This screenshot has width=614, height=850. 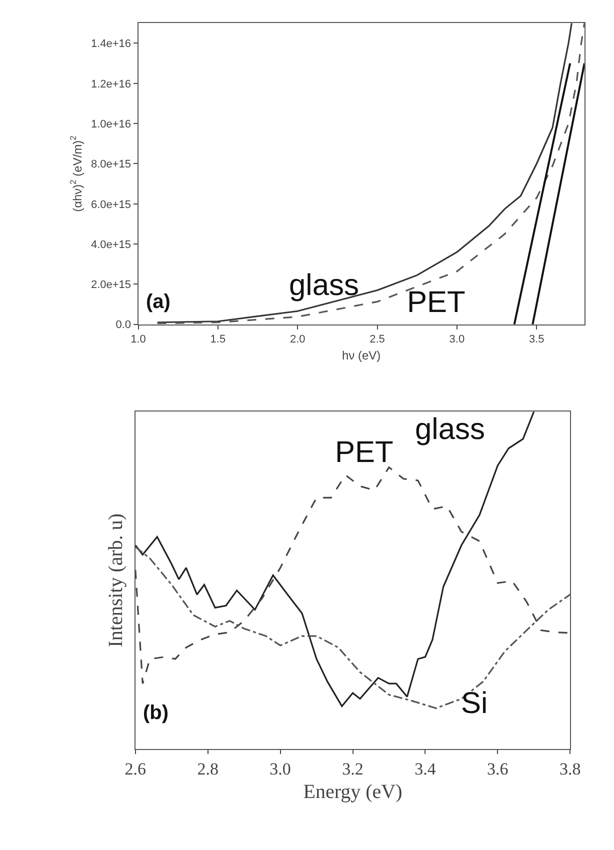 What do you see at coordinates (158, 302) in the screenshot?
I see `annotation: (a)` at bounding box center [158, 302].